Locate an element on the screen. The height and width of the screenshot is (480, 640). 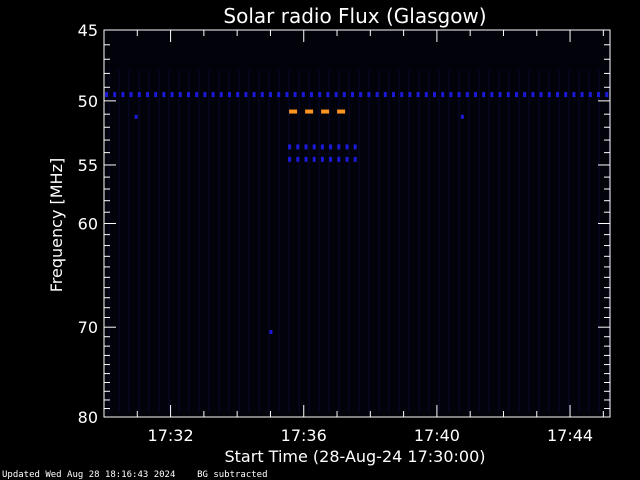
y-tick-label: 70 is located at coordinates (88, 327).